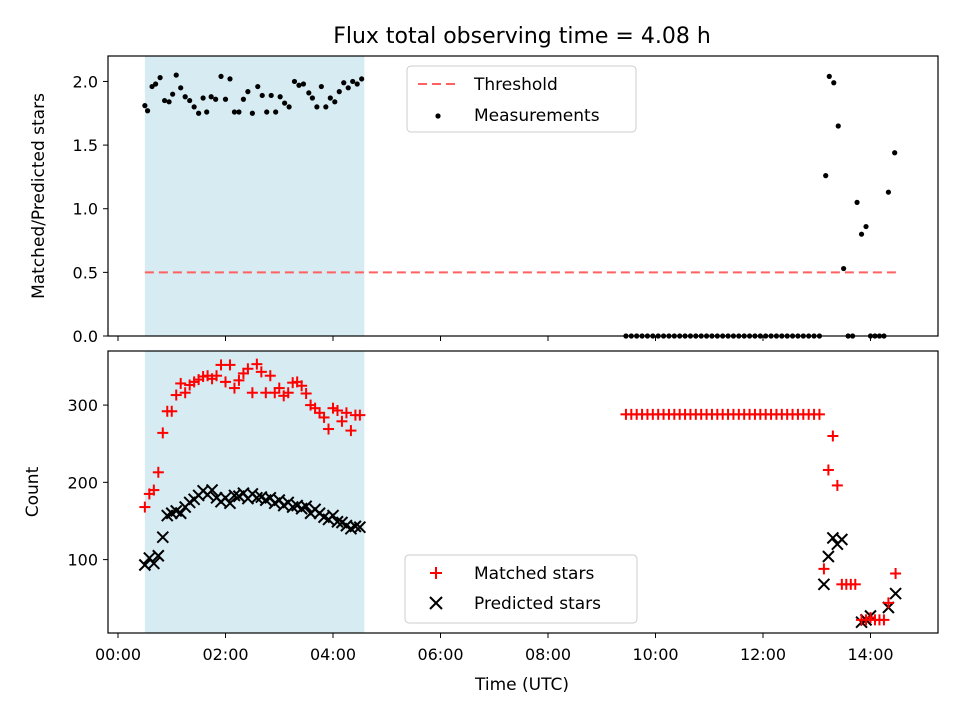  Describe the element at coordinates (537, 604) in the screenshot. I see `legend-predicted-label: Predicted stars` at that location.